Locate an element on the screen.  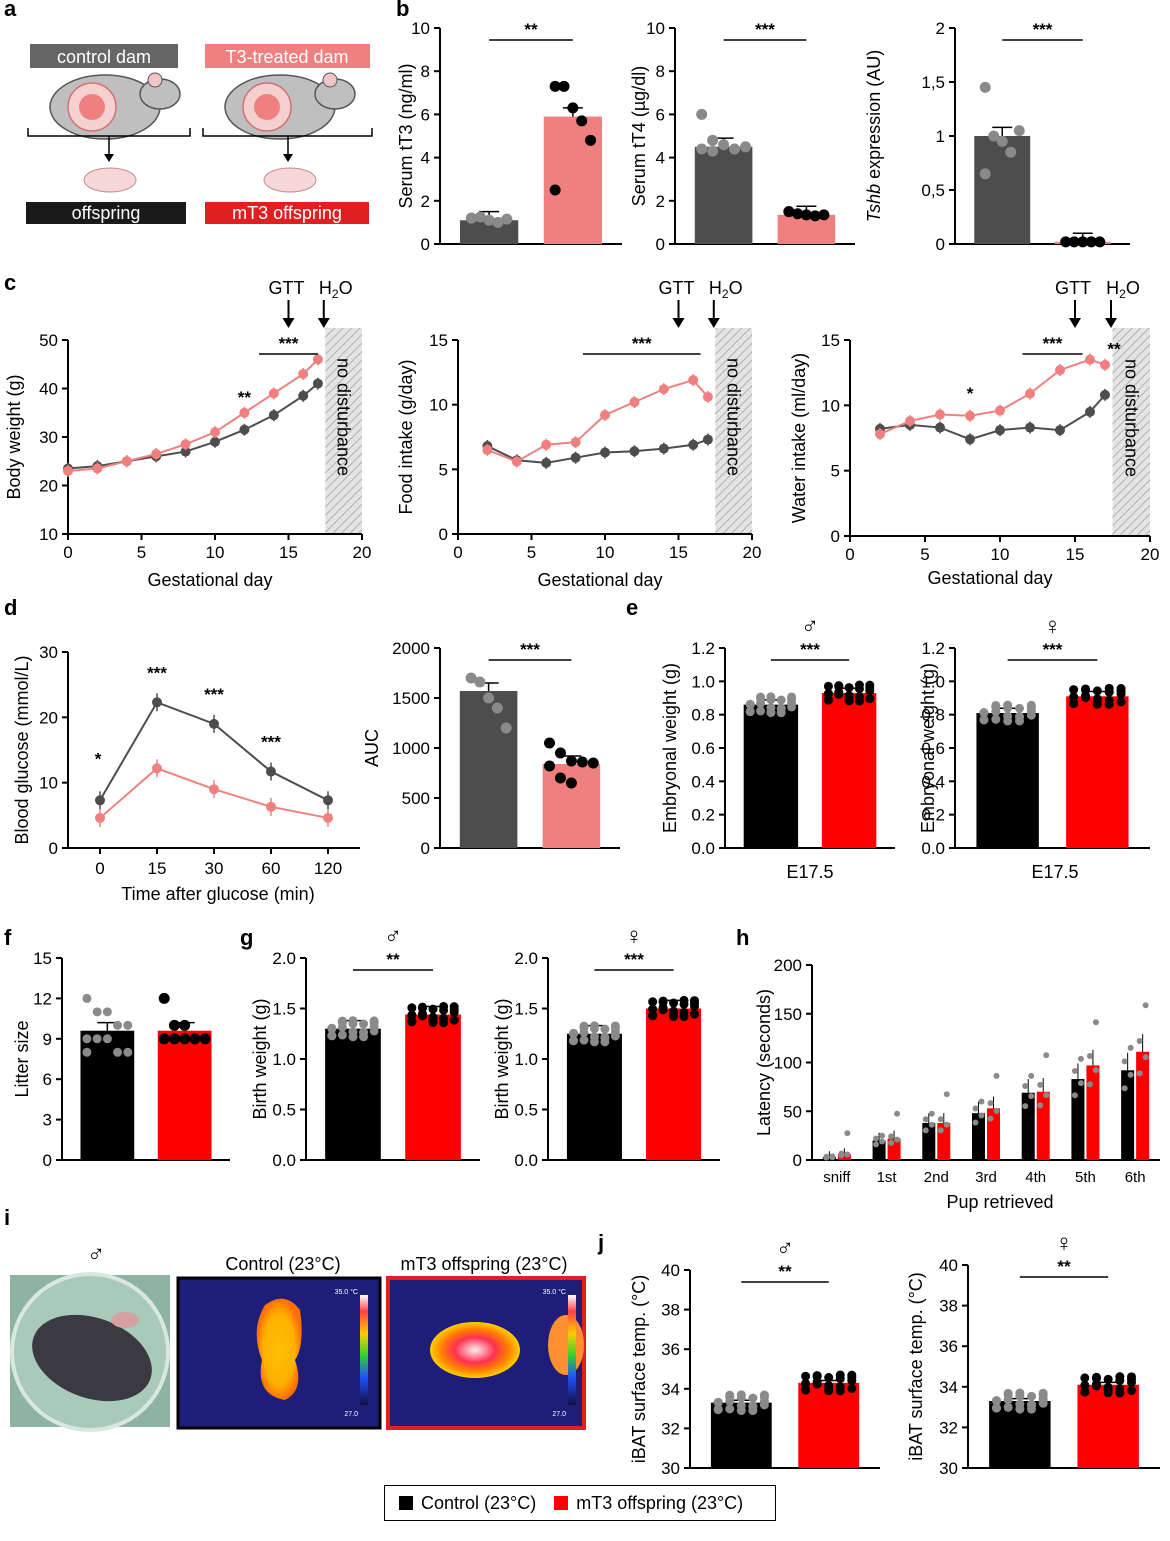
y-tick-label: 0.4 is located at coordinates (933, 781).